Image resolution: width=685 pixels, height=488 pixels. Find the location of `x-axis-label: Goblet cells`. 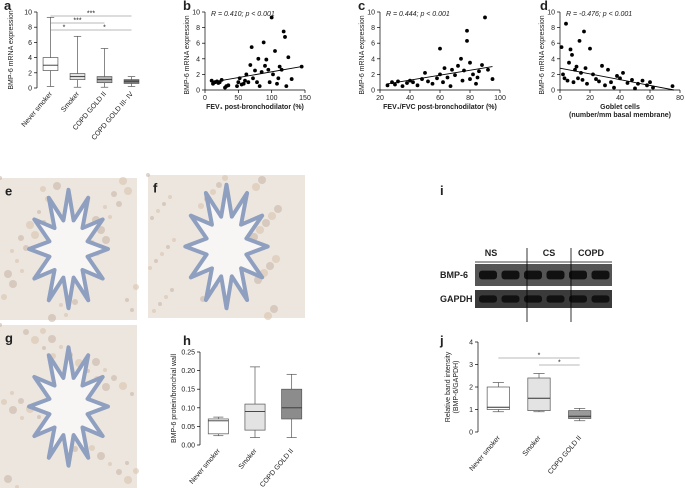

x-axis-label: Goblet cells is located at coordinates (620, 107).